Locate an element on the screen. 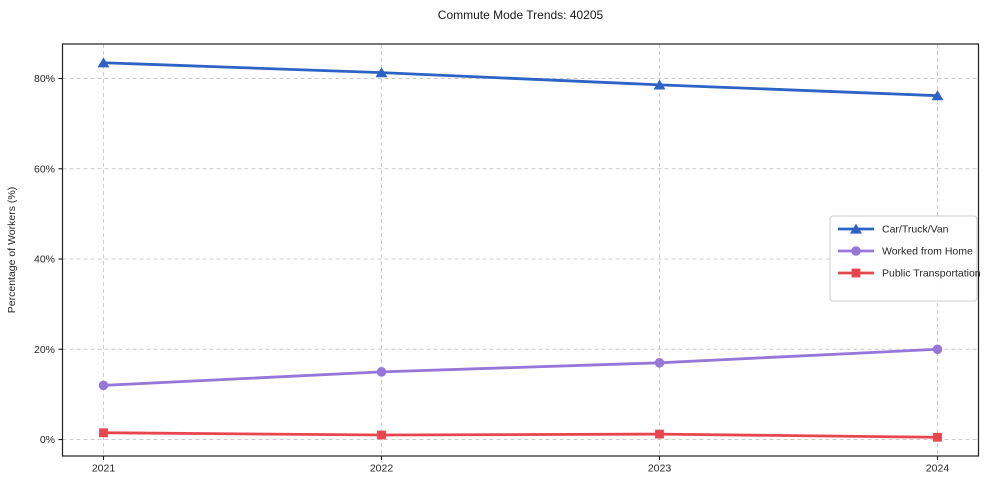  x-tick-label: 2023 is located at coordinates (660, 469).